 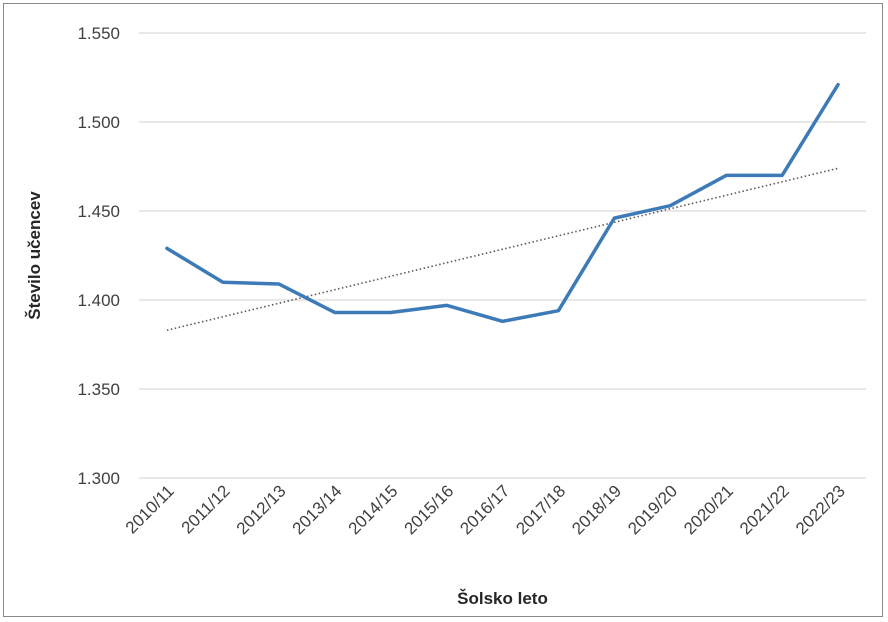 I want to click on x-tick-label: 2013/14, so click(x=317, y=509).